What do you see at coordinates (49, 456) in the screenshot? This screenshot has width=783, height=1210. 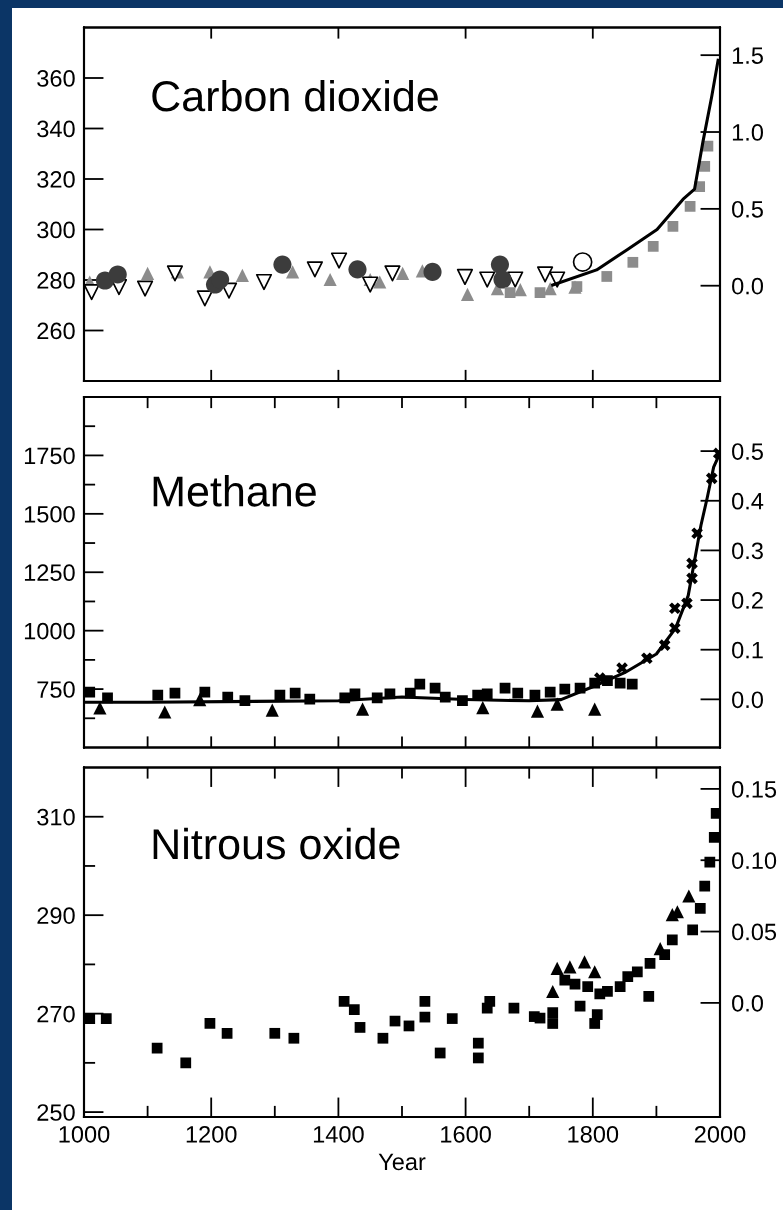 I see `y-tick-label: 1750` at bounding box center [49, 456].